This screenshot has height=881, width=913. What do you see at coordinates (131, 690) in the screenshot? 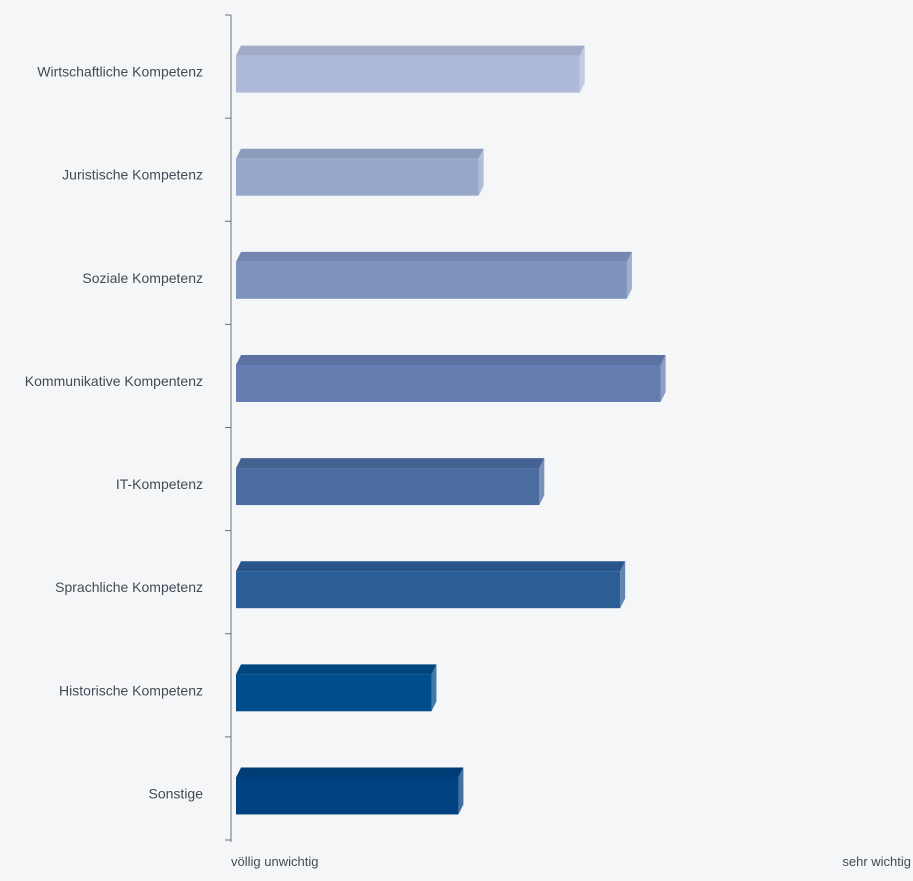
I see `category-label: Historische Kompetenz` at bounding box center [131, 690].